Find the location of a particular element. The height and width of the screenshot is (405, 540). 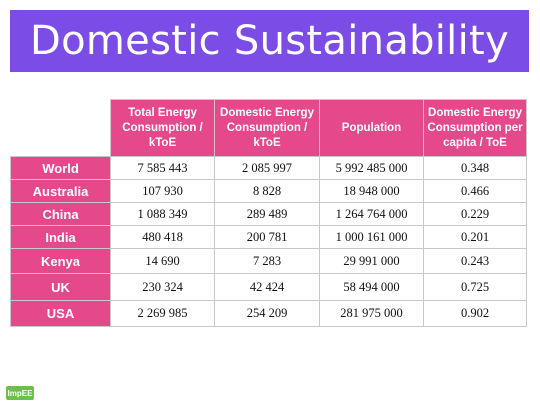

table-cell: 42 424 is located at coordinates (267, 287).